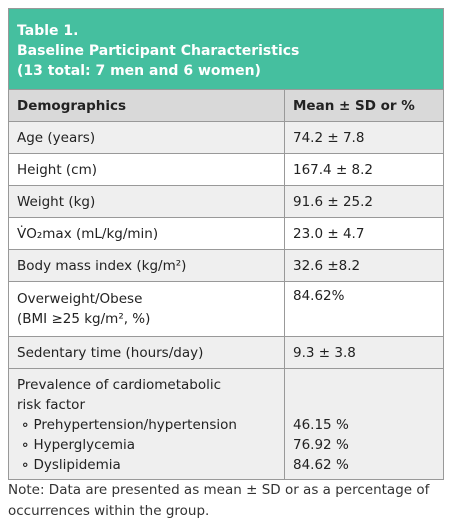 The image size is (453, 526). What do you see at coordinates (51, 405) in the screenshot?
I see `group-label: risk factor` at bounding box center [51, 405].